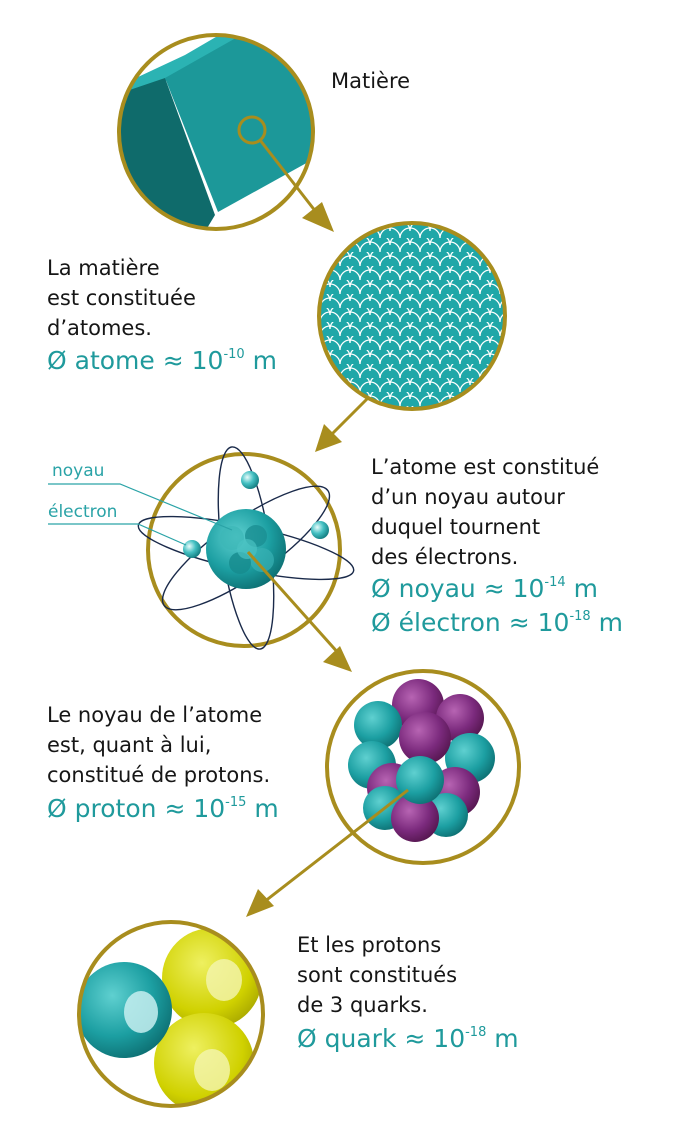 The height and width of the screenshot is (1141, 677). What do you see at coordinates (162, 360) in the screenshot?
I see `atom-size: Ø atome ≈ 10-10 m` at bounding box center [162, 360].